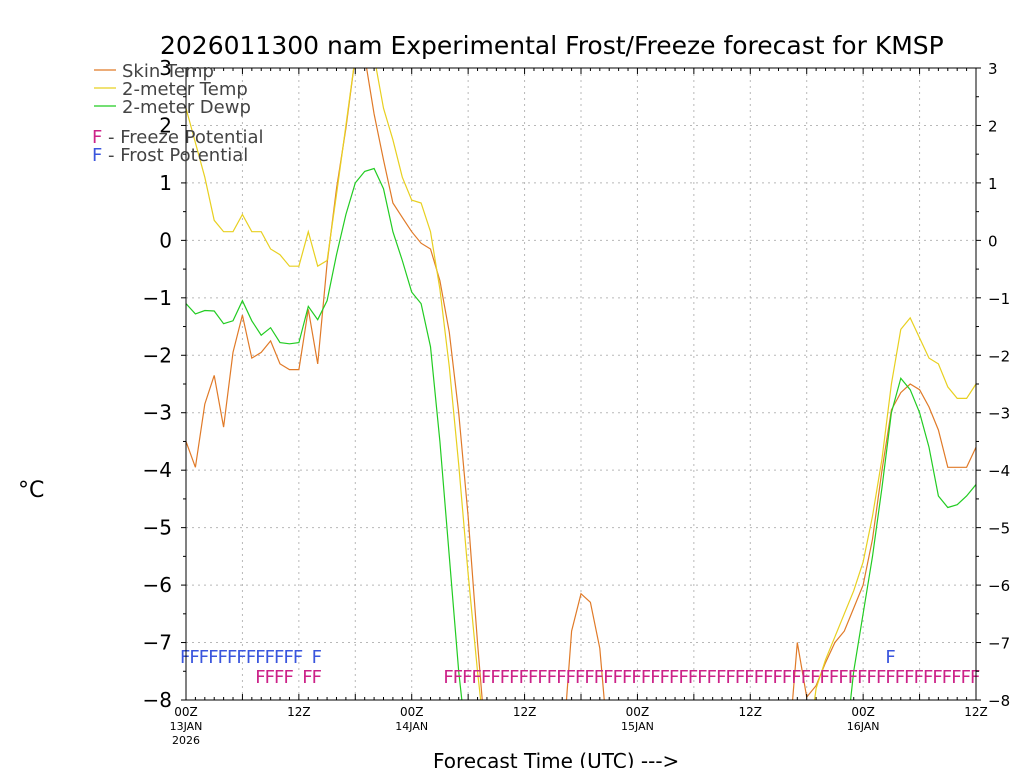  I want to click on y-tick-label-right: −4, so click(999, 471).